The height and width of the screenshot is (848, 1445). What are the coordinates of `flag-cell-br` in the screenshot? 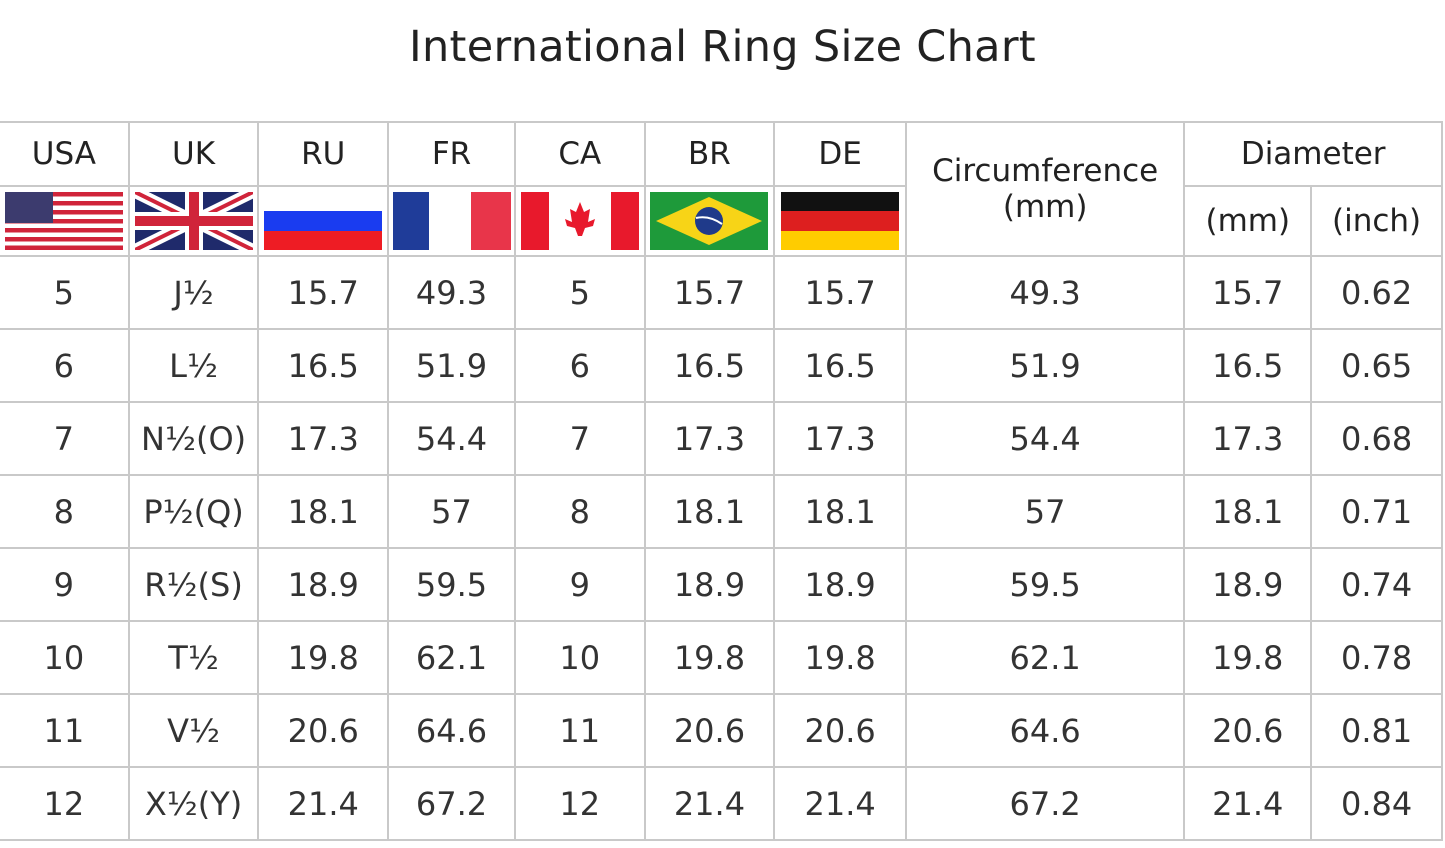 It's located at (709, 221).